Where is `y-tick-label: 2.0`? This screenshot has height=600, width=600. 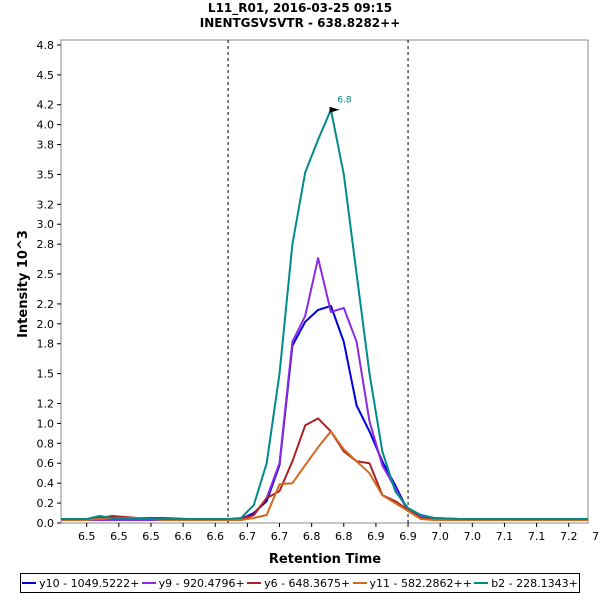
y-tick-label: 2.0 is located at coordinates (46, 324).